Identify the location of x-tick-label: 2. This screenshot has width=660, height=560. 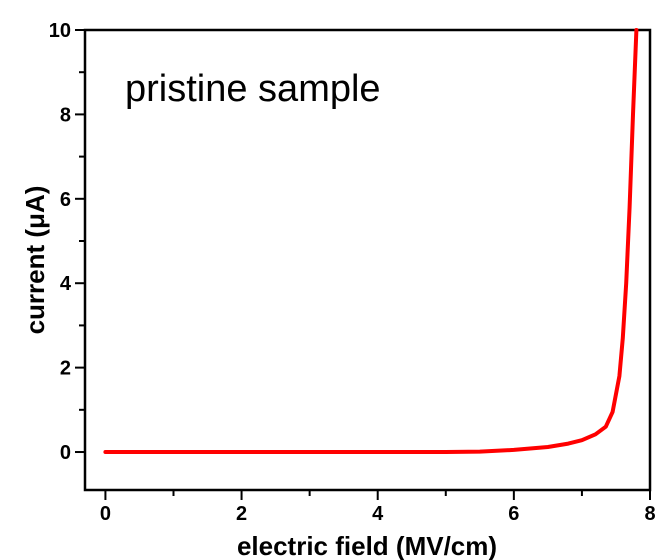
(241, 514).